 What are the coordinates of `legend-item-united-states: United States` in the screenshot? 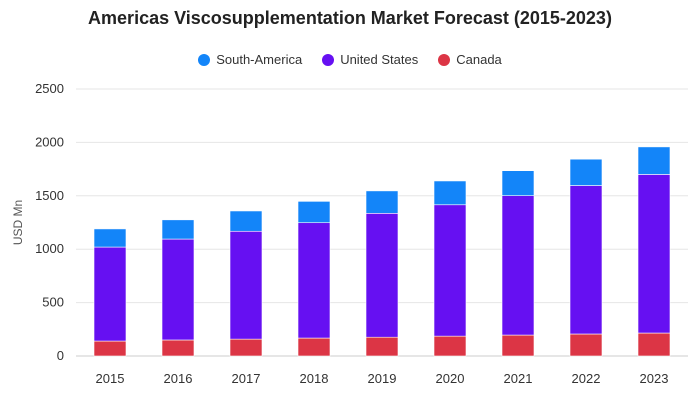 It's located at (370, 59).